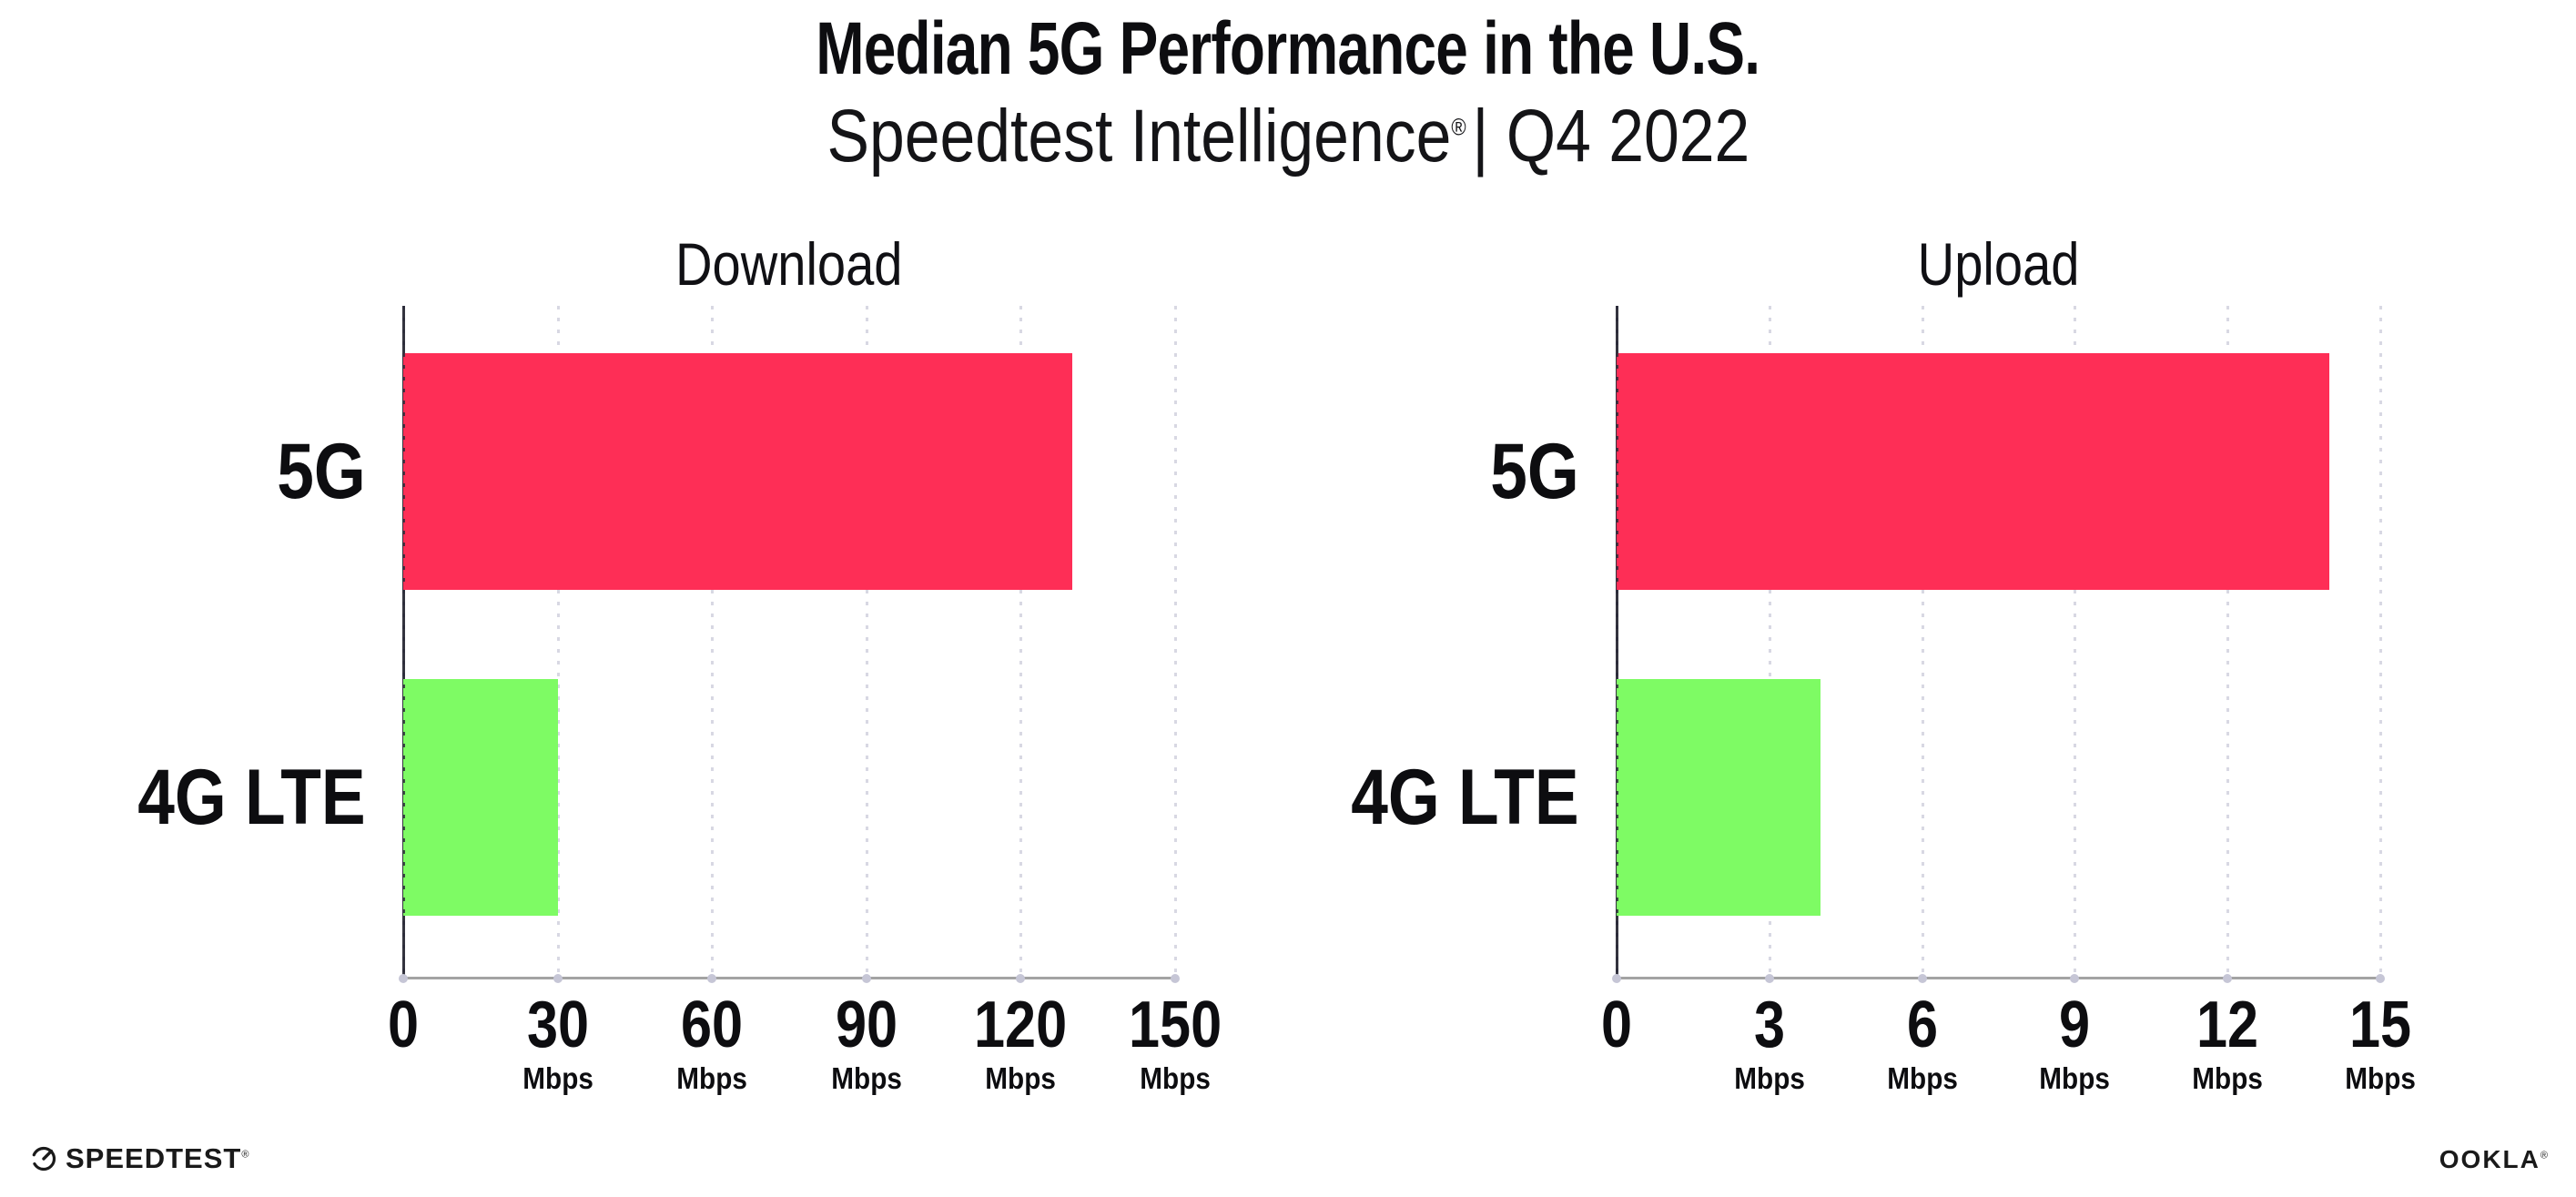 The width and height of the screenshot is (2576, 1197). I want to click on x-tick-value: 60, so click(712, 1024).